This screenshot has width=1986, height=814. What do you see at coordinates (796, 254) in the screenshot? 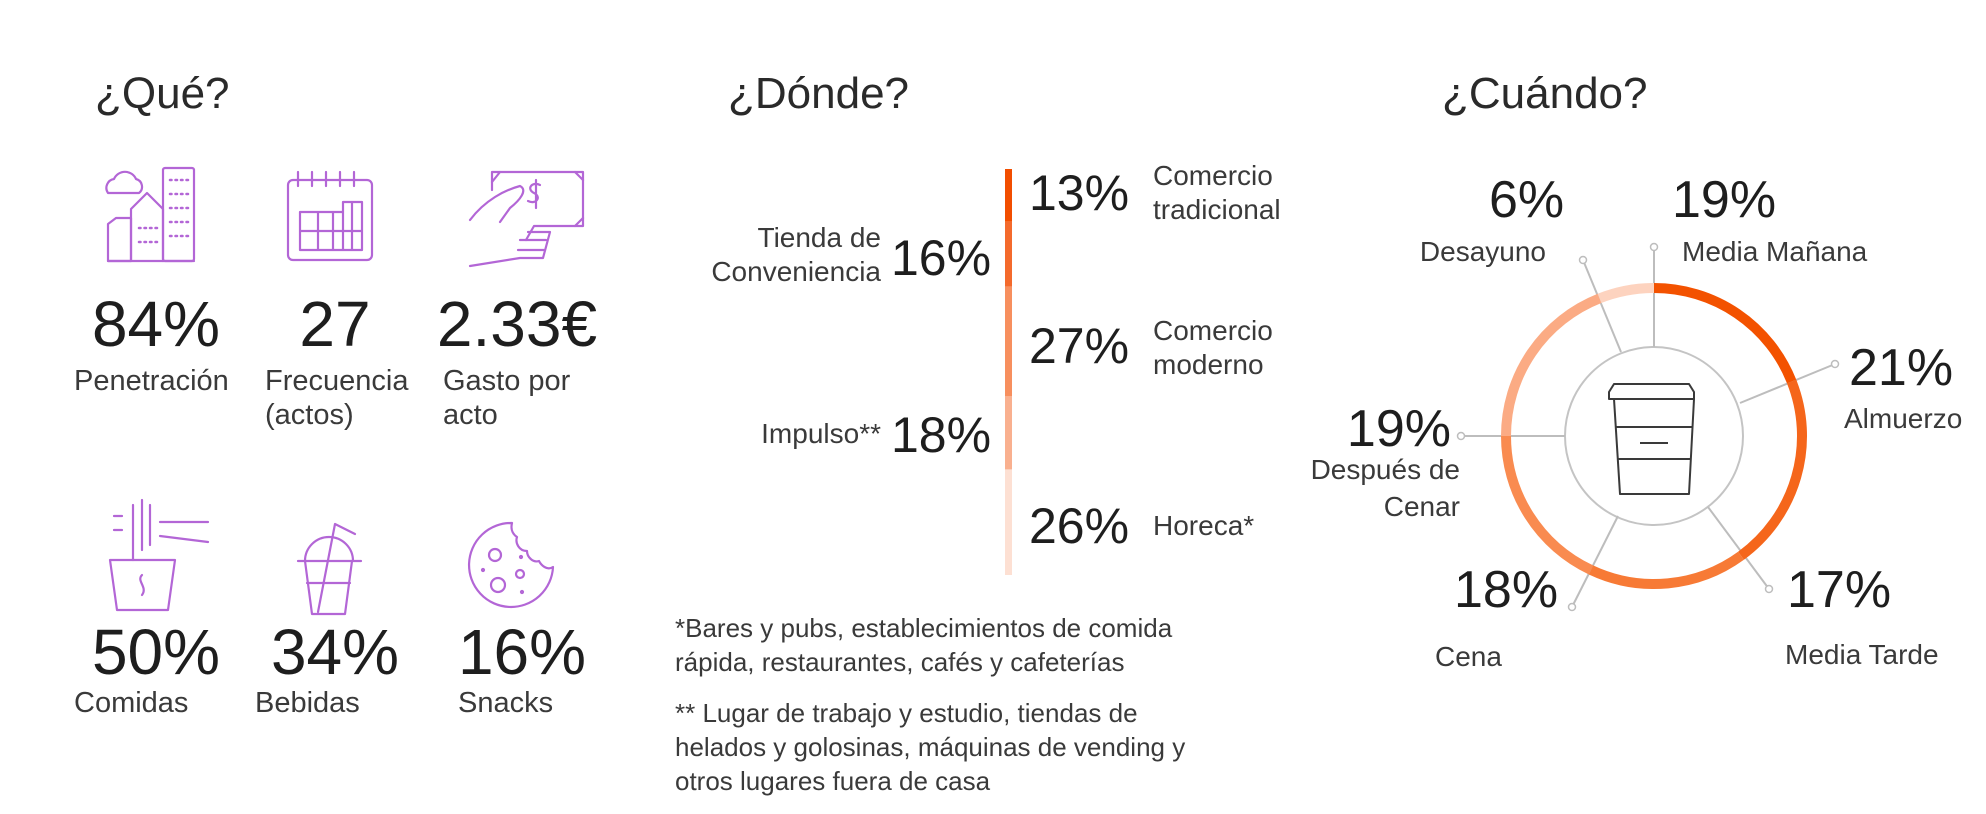
I see `channel-label-conveniencia: Tienda de Conveniencia` at bounding box center [796, 254].